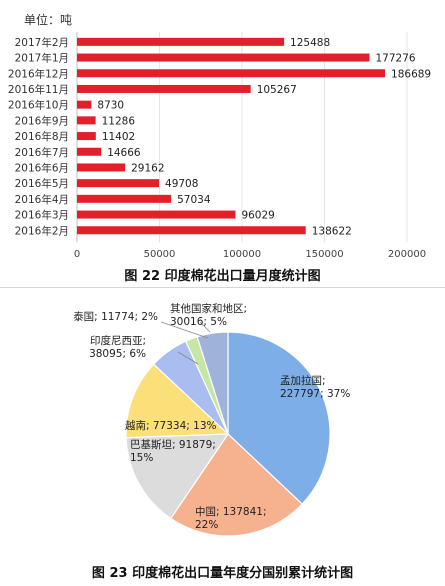  What do you see at coordinates (147, 168) in the screenshot?
I see `bar-value-label: 29162` at bounding box center [147, 168].